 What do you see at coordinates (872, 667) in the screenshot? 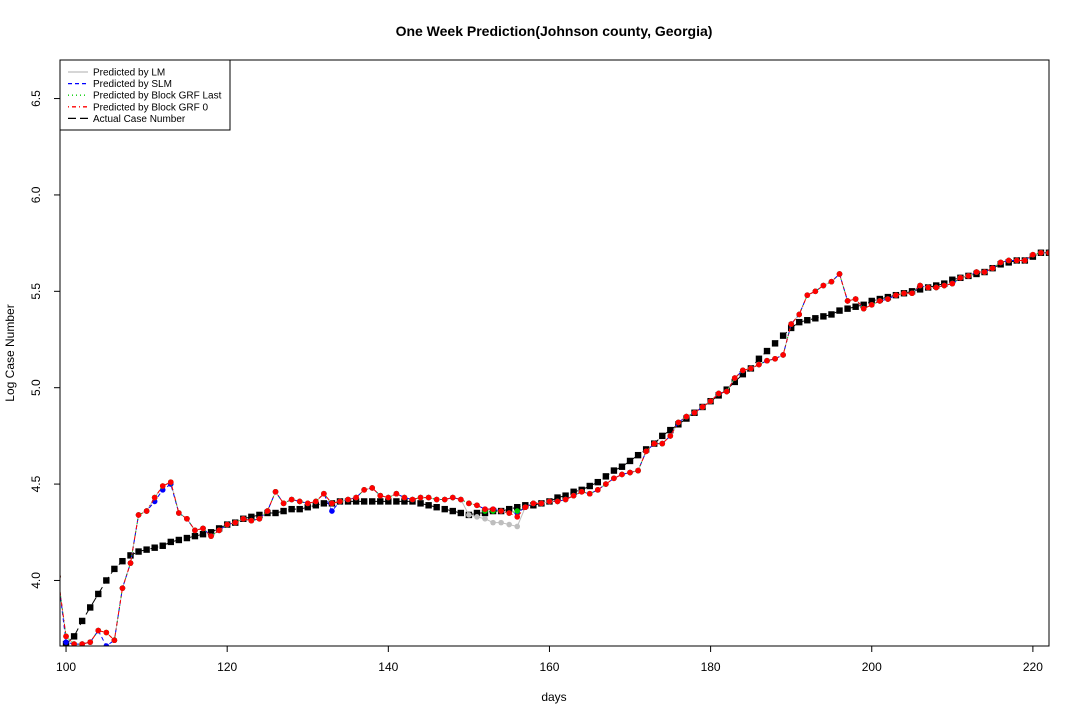
I see `x-tick-label: 200` at bounding box center [872, 667].